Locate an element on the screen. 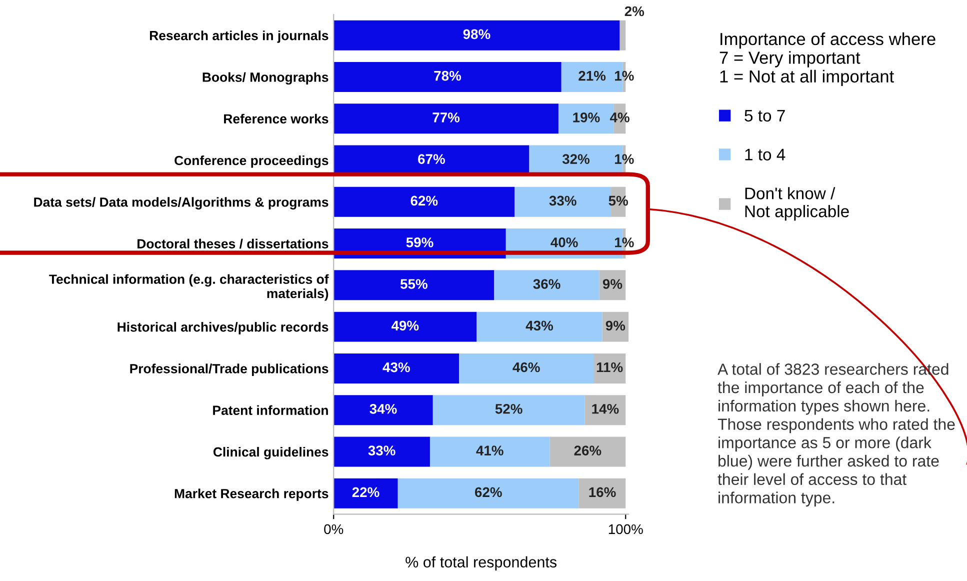 The width and height of the screenshot is (967, 581). data-label: 36% is located at coordinates (546, 284).